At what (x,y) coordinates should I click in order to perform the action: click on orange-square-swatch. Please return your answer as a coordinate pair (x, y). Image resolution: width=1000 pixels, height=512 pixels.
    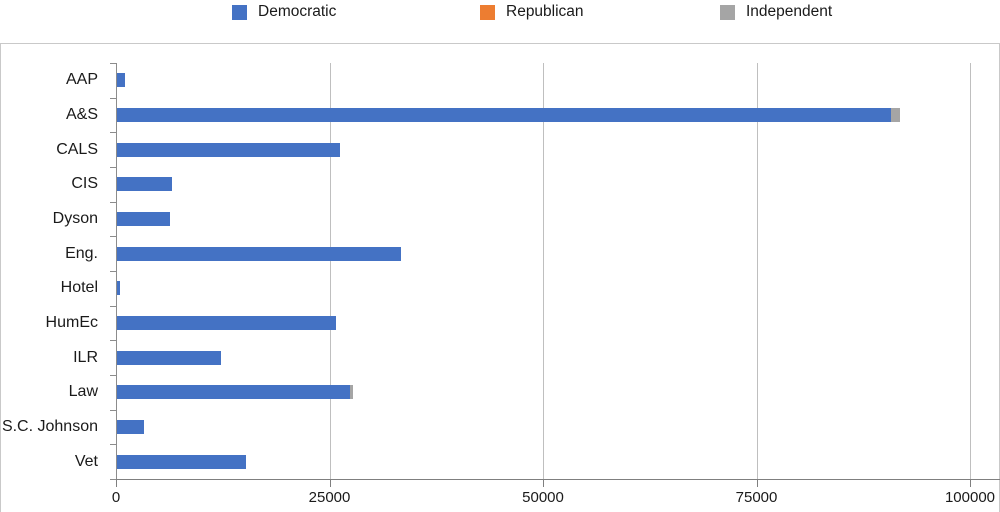
    Looking at the image, I should click on (487, 12).